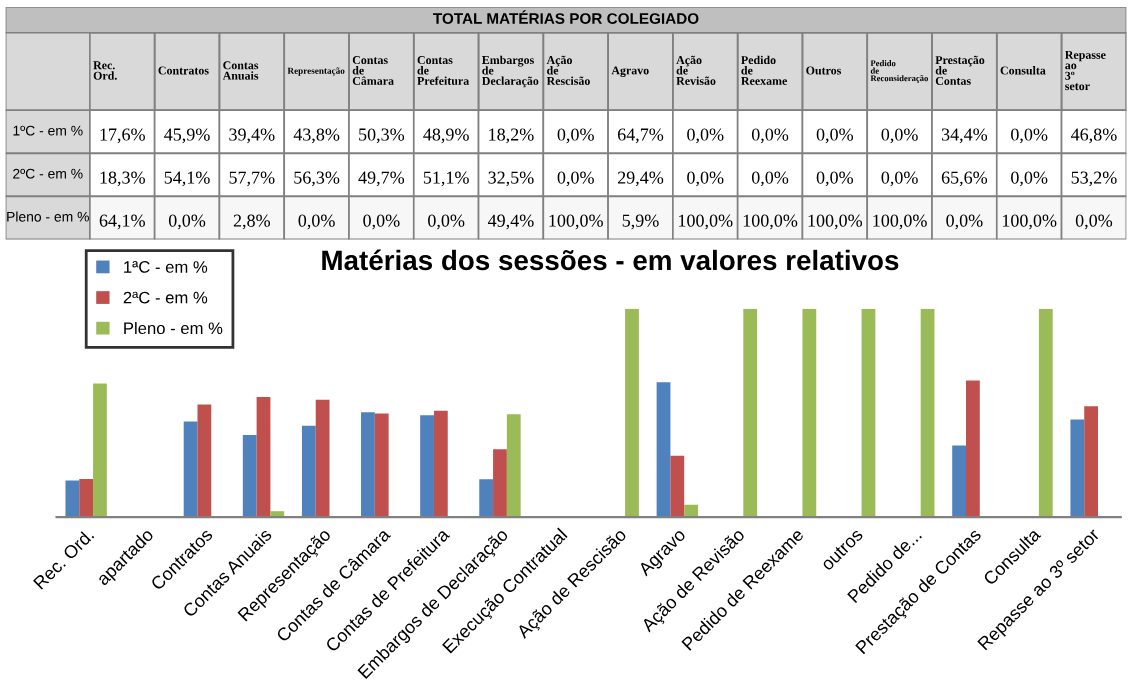 The image size is (1132, 694). I want to click on data-label: 64,7%, so click(640, 136).